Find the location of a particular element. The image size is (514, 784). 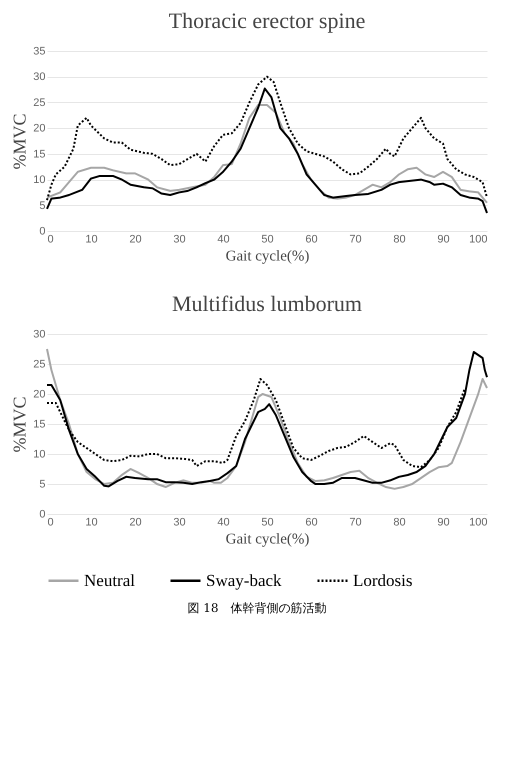

legend-label: Sway-back is located at coordinates (244, 580).